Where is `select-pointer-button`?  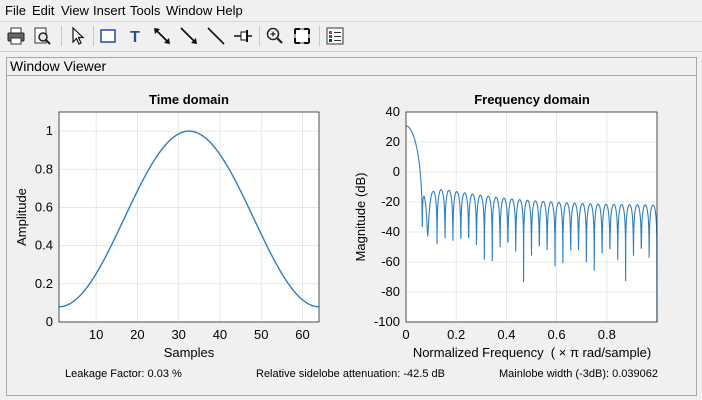
select-pointer-button is located at coordinates (77, 36).